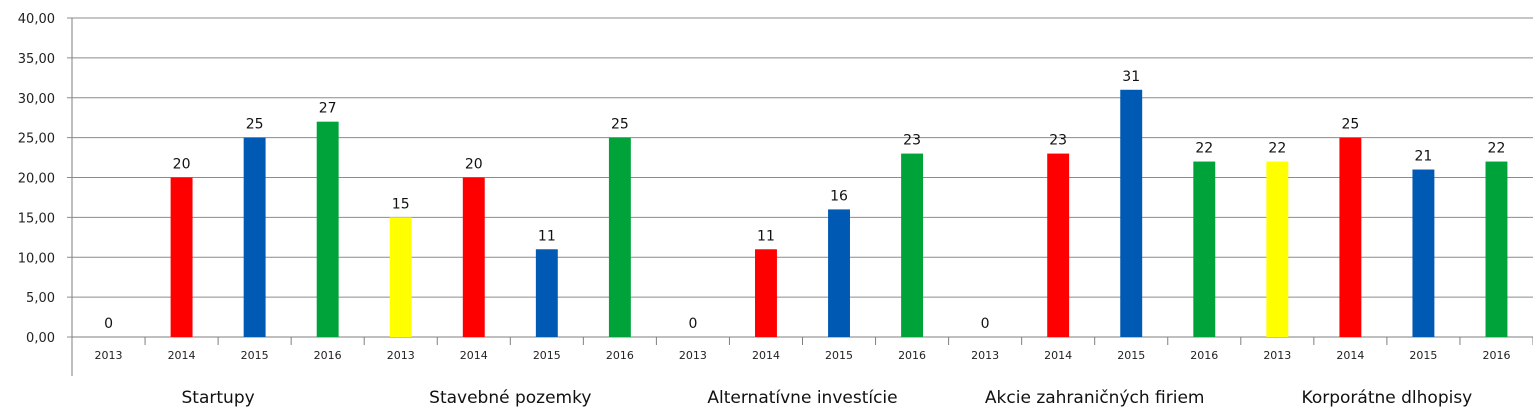 The height and width of the screenshot is (415, 1533). I want to click on group-label: Startupy, so click(218, 398).